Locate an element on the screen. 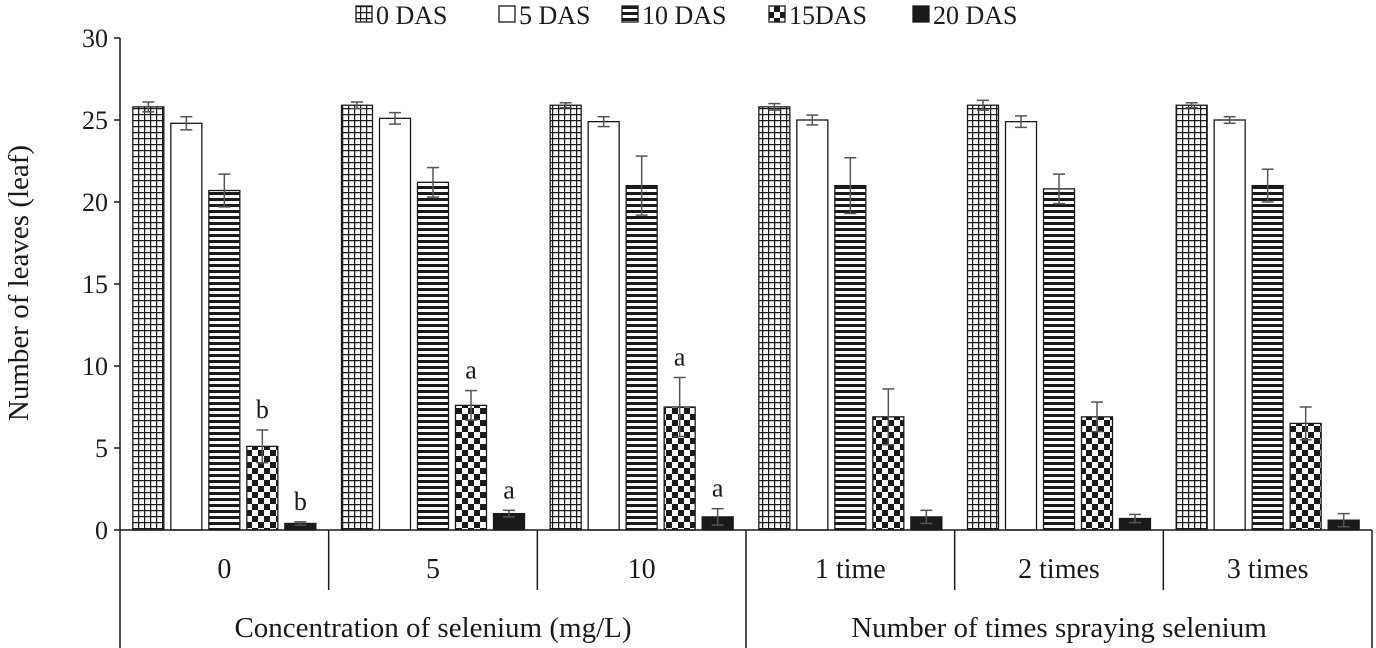 The height and width of the screenshot is (648, 1376). x-tick-label: 10 is located at coordinates (642, 569).